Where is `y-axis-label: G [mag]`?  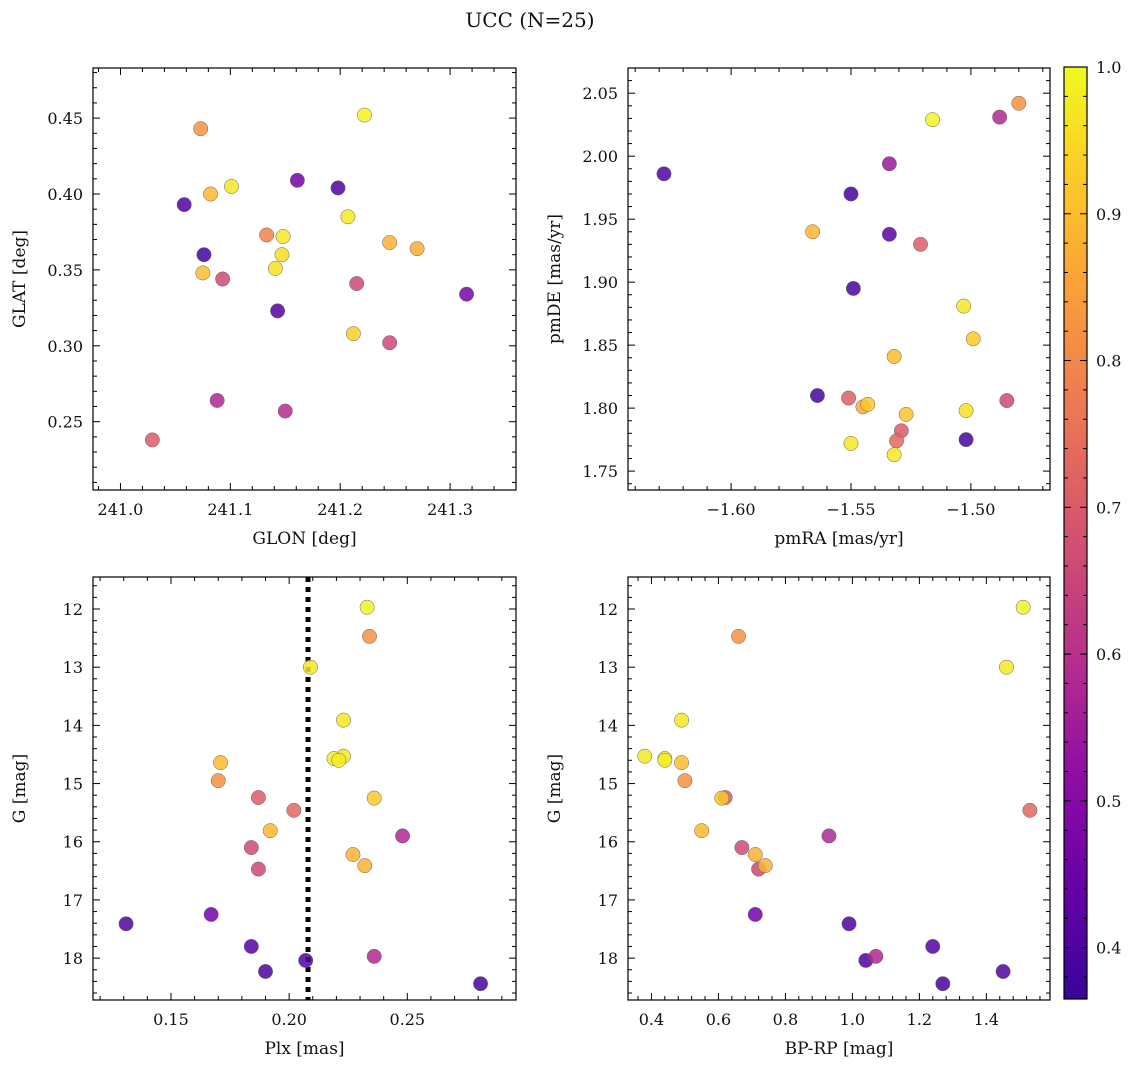
y-axis-label: G [mag] is located at coordinates (20, 788).